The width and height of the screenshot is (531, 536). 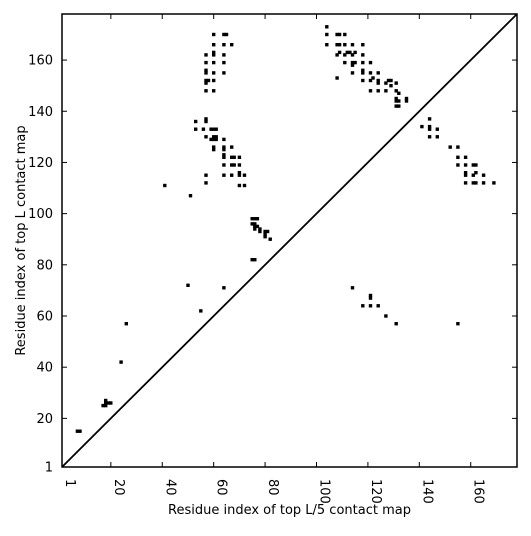 I want to click on x-tick-label: 120, so click(x=375, y=491).